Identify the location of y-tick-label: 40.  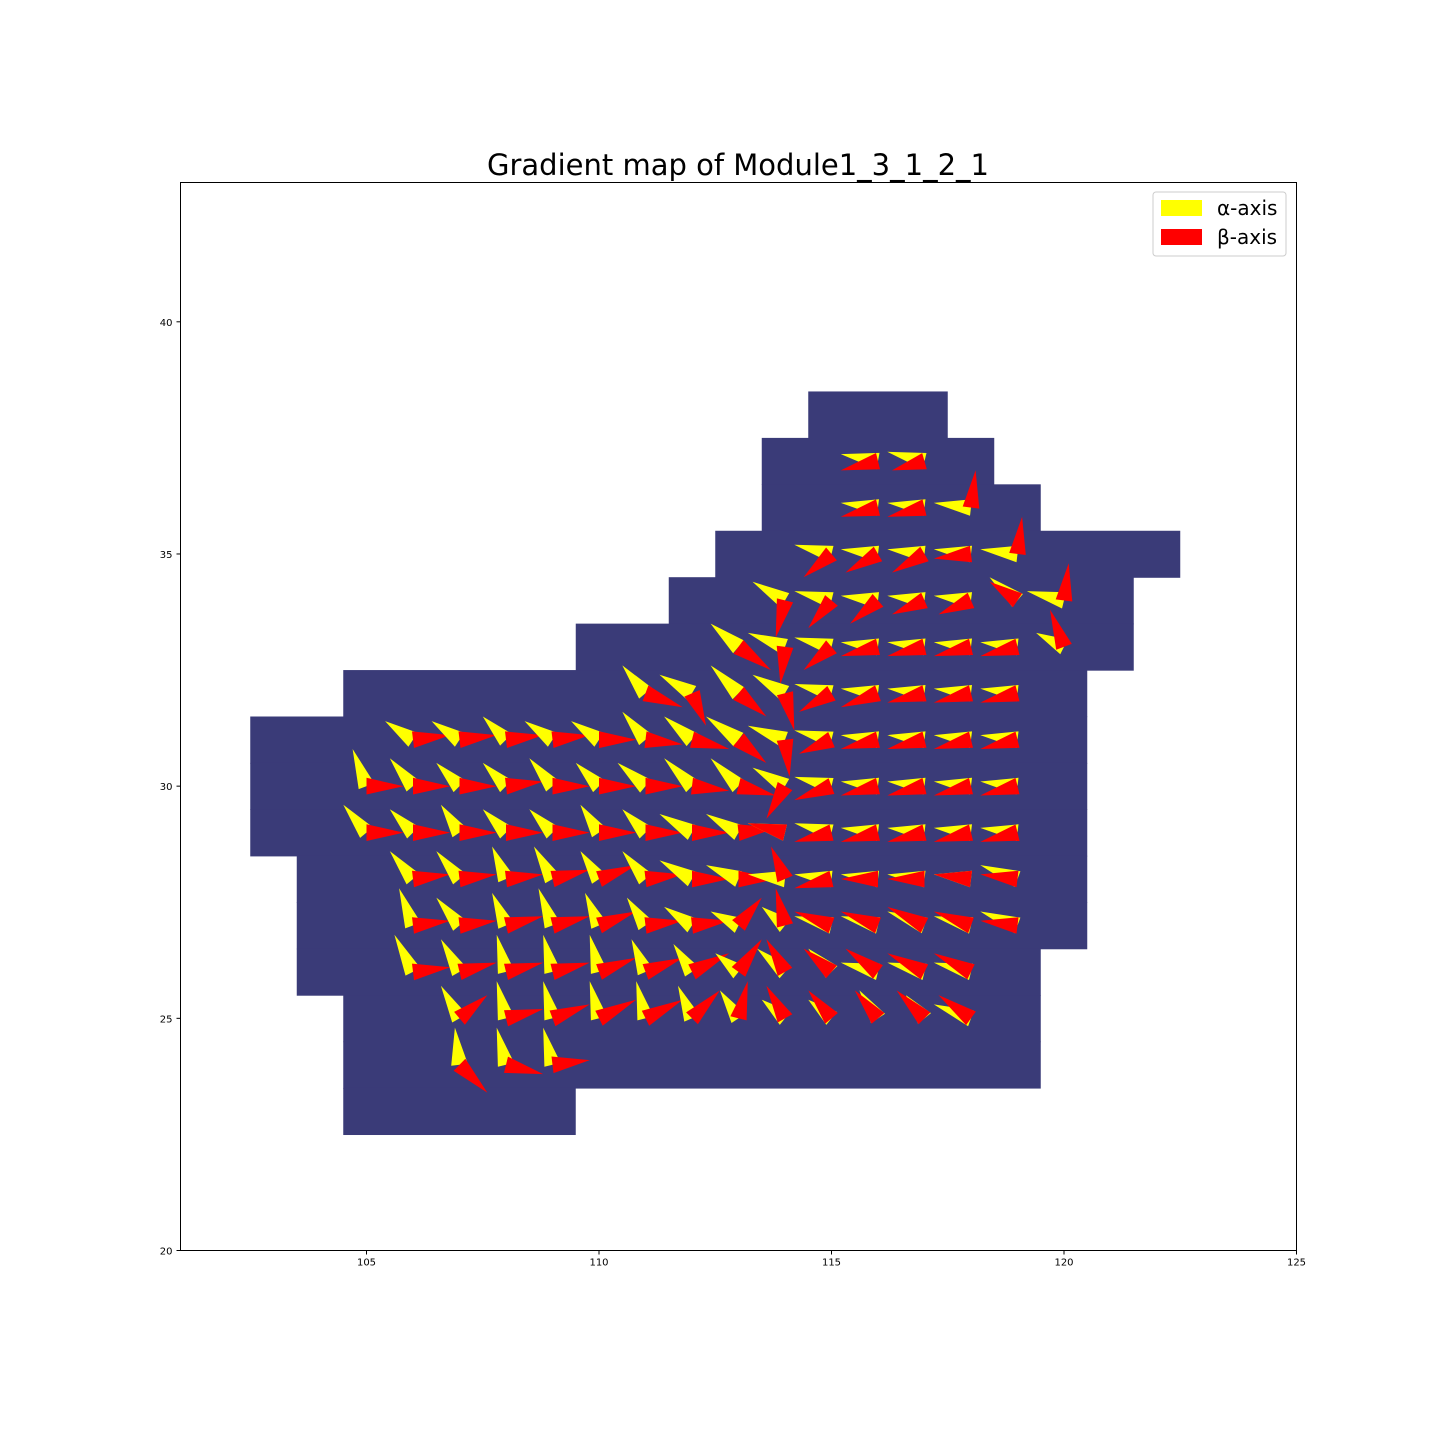
(166, 323).